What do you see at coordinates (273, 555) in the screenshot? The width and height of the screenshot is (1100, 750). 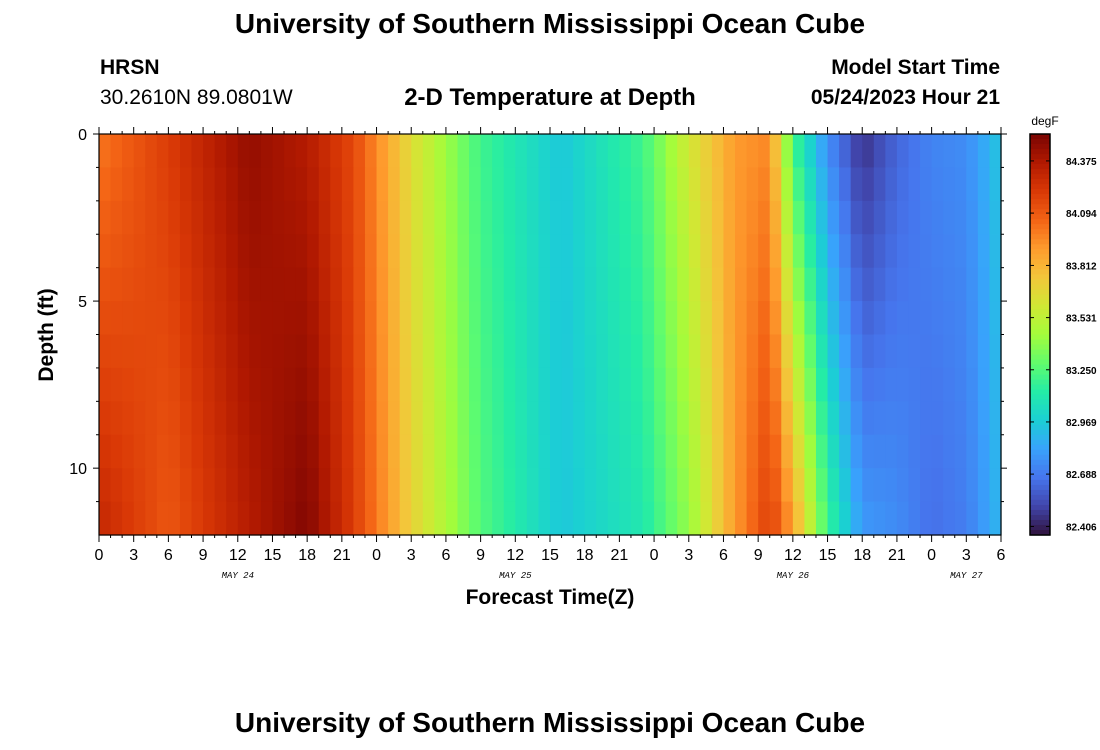 I see `x-tick-label: 15` at bounding box center [273, 555].